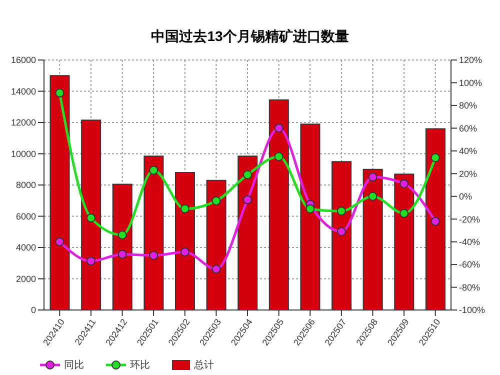  I want to click on y-tick-label: 8000, so click(26, 185).